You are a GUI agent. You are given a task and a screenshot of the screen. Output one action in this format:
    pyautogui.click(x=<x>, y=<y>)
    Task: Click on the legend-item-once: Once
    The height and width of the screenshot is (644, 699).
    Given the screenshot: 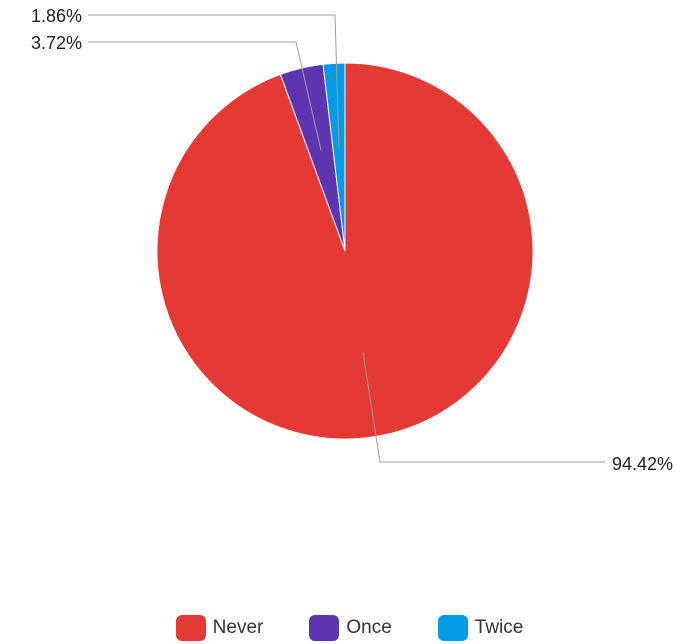 What is the action you would take?
    pyautogui.click(x=350, y=628)
    